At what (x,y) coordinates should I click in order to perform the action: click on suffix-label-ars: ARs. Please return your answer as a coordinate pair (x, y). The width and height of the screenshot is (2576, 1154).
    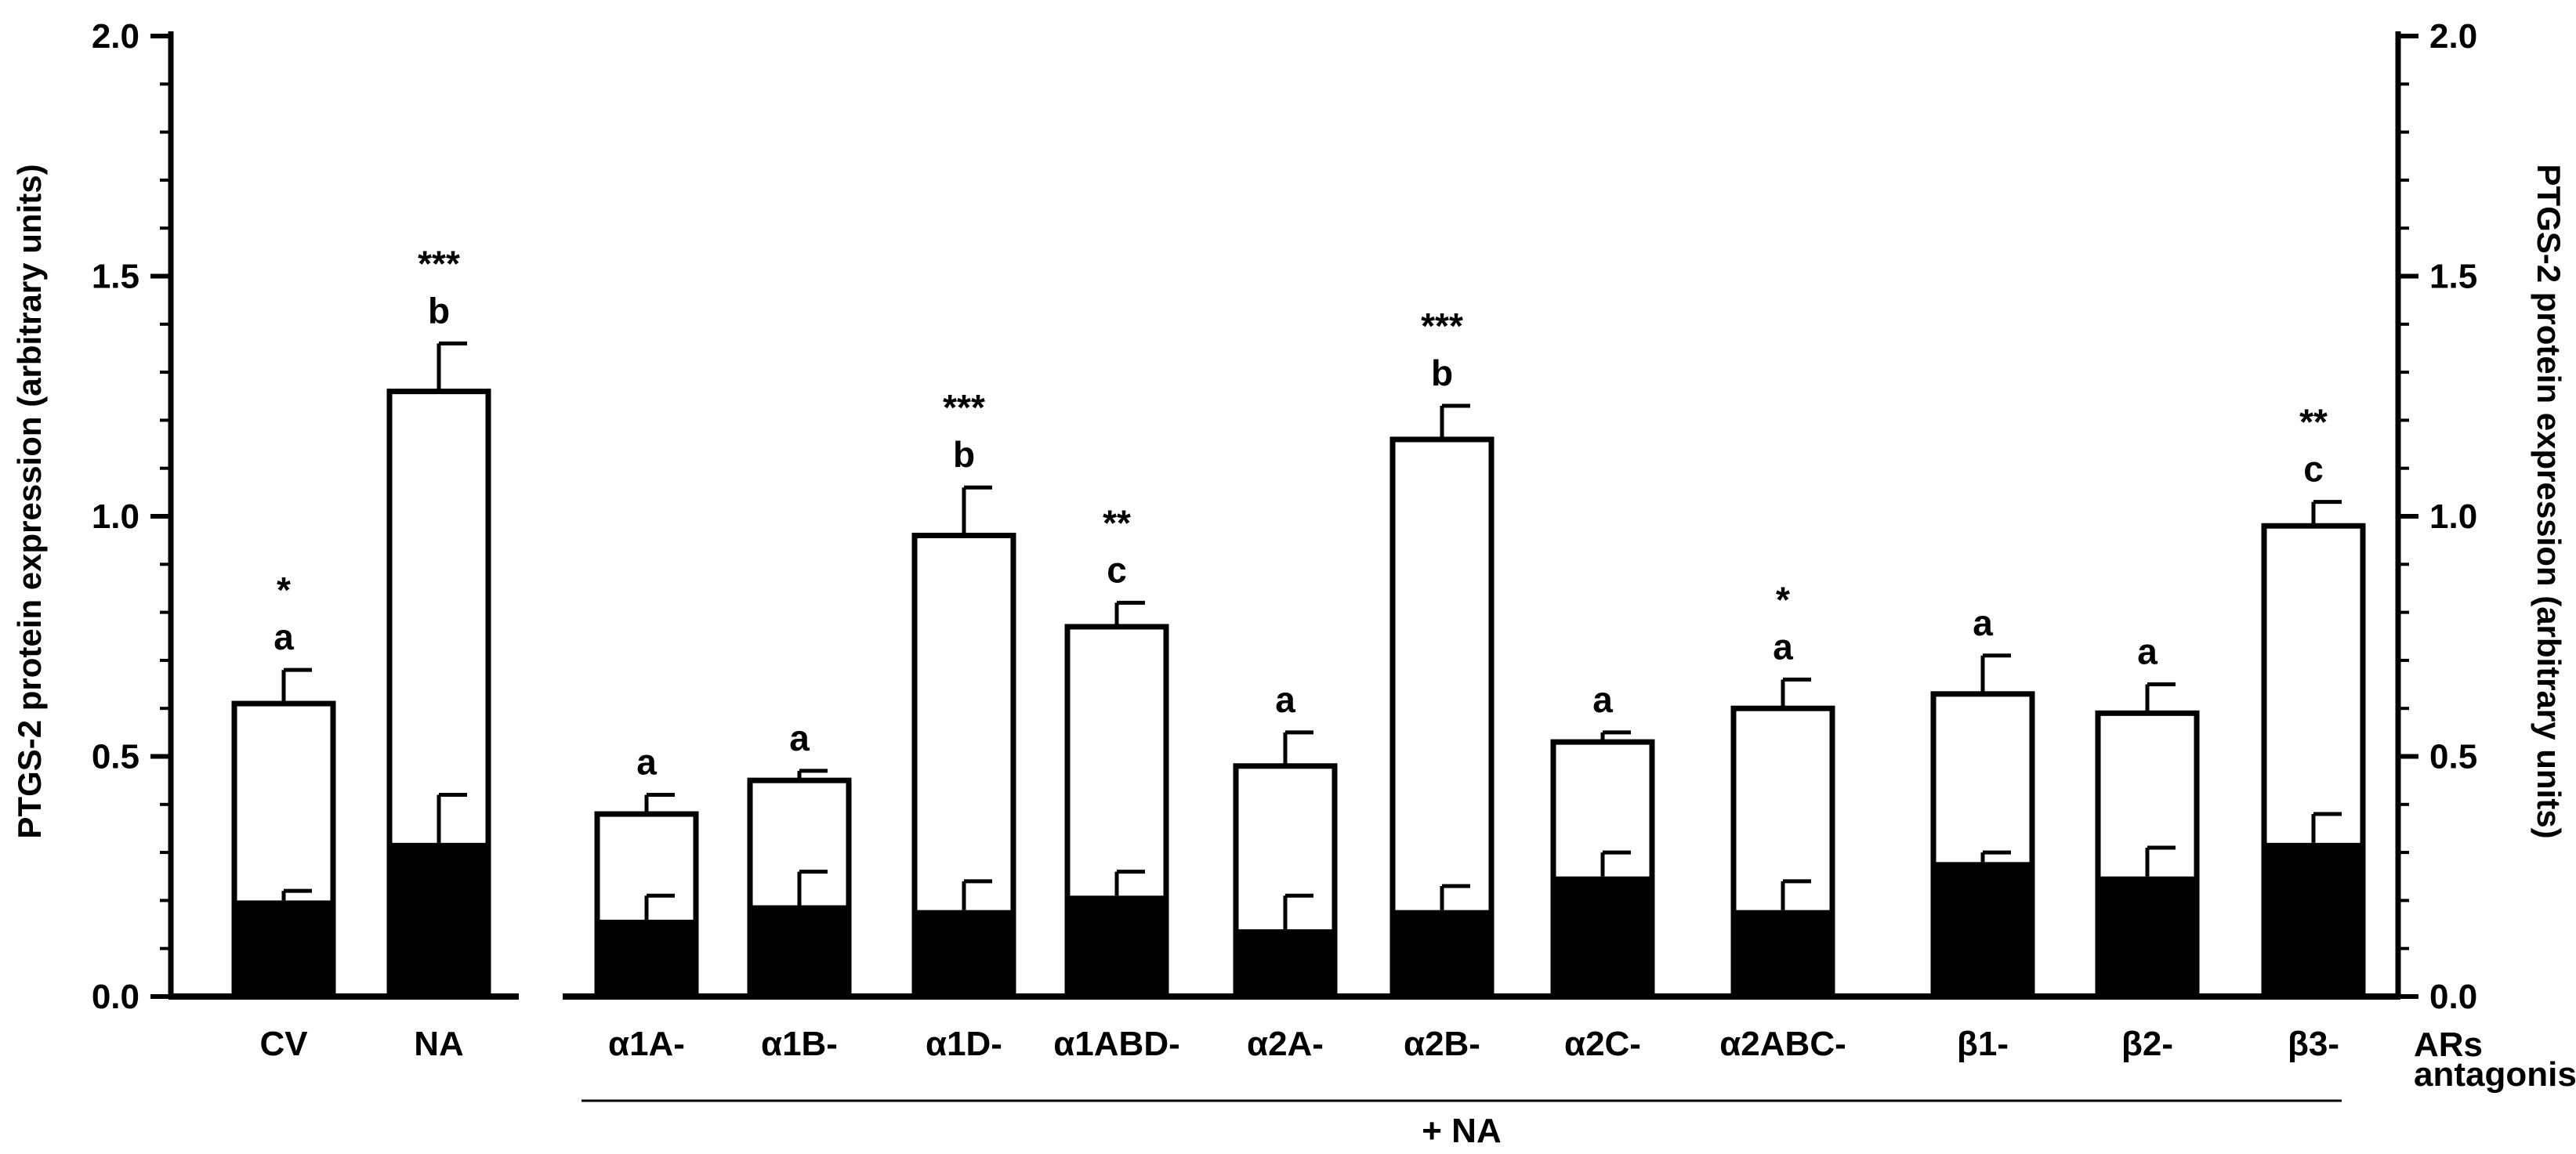
    Looking at the image, I should click on (2448, 1045).